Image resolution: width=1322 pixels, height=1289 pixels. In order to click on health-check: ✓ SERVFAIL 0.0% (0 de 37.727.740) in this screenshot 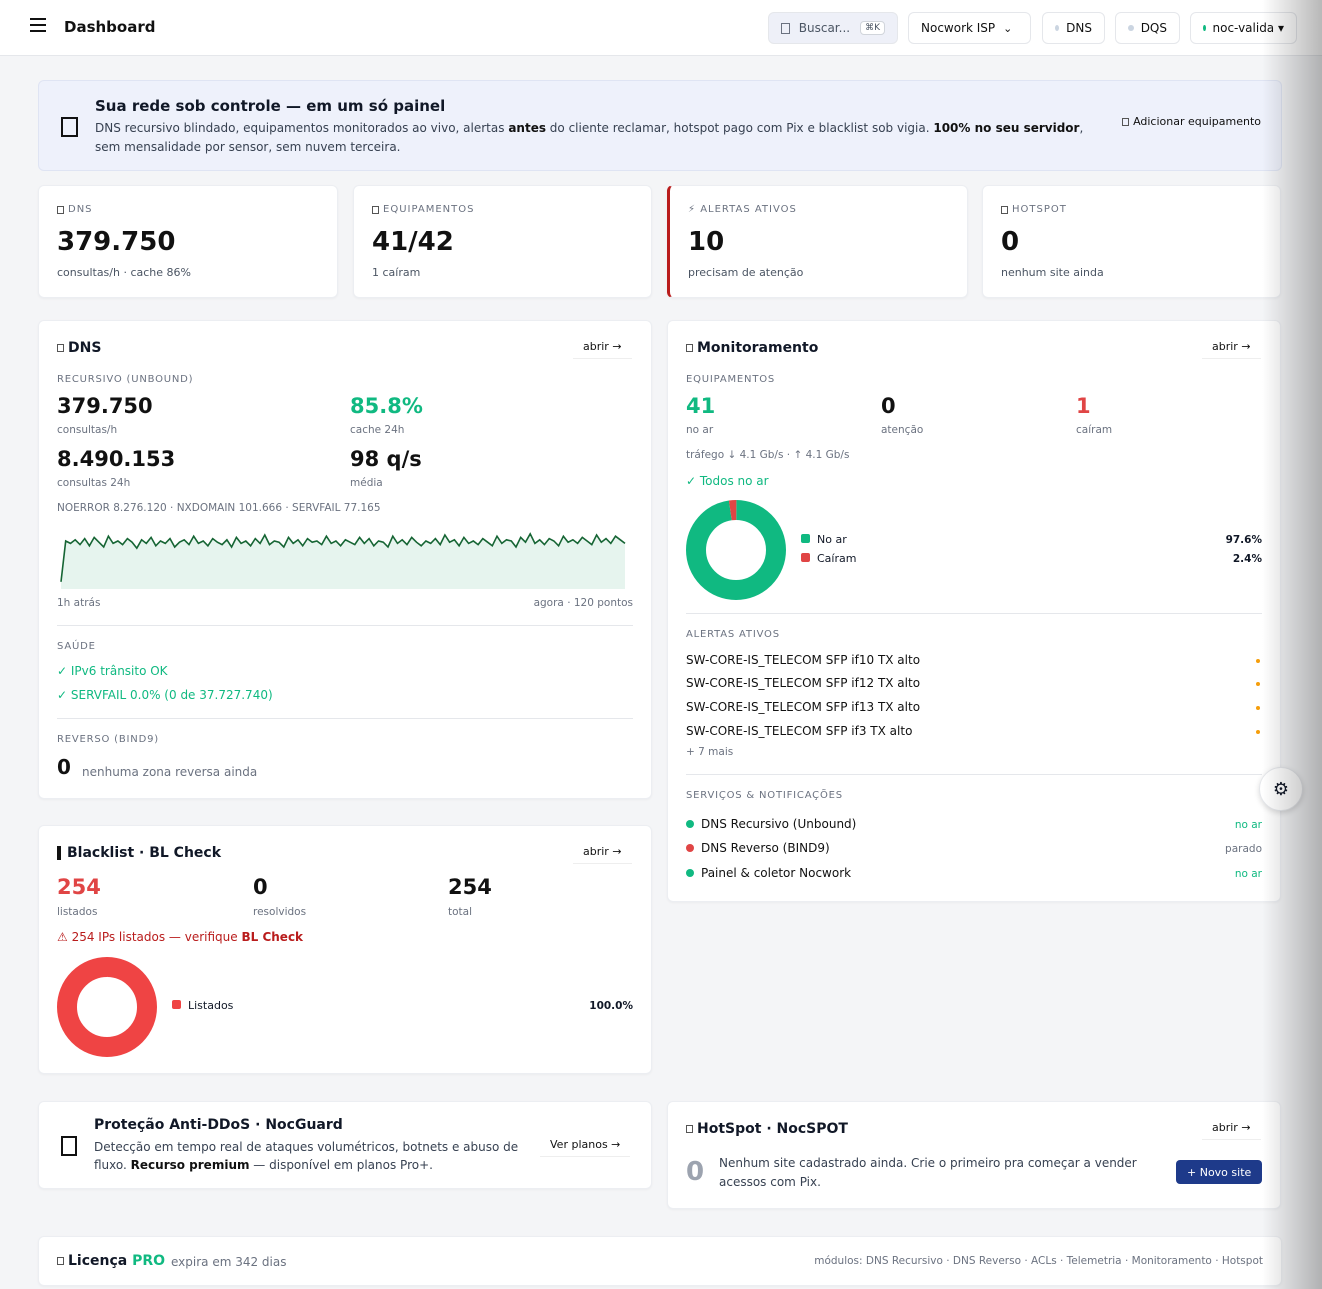, I will do `click(165, 695)`.